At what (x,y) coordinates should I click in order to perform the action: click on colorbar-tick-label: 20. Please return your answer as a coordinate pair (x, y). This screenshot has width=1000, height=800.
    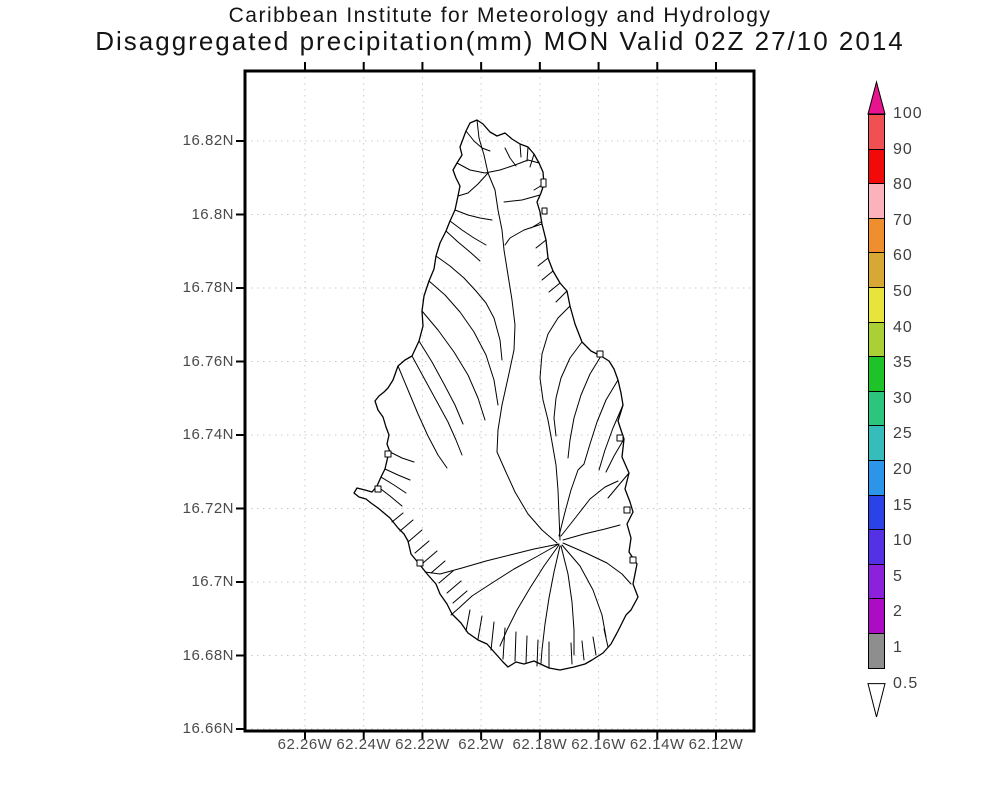
    Looking at the image, I should click on (903, 469).